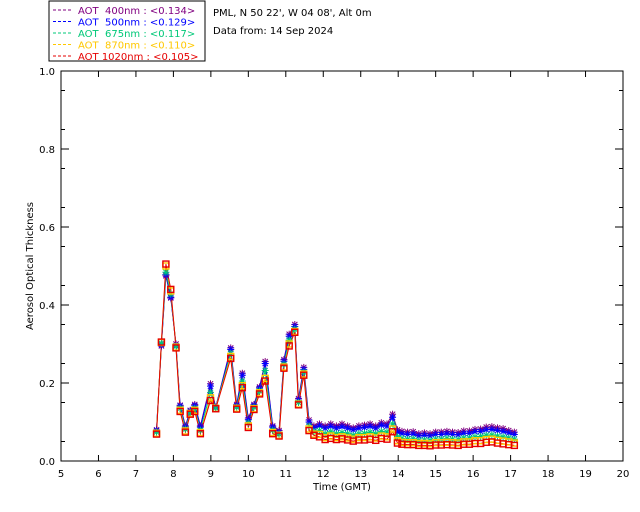  What do you see at coordinates (47, 462) in the screenshot?
I see `y-tick-label: 0.0` at bounding box center [47, 462].